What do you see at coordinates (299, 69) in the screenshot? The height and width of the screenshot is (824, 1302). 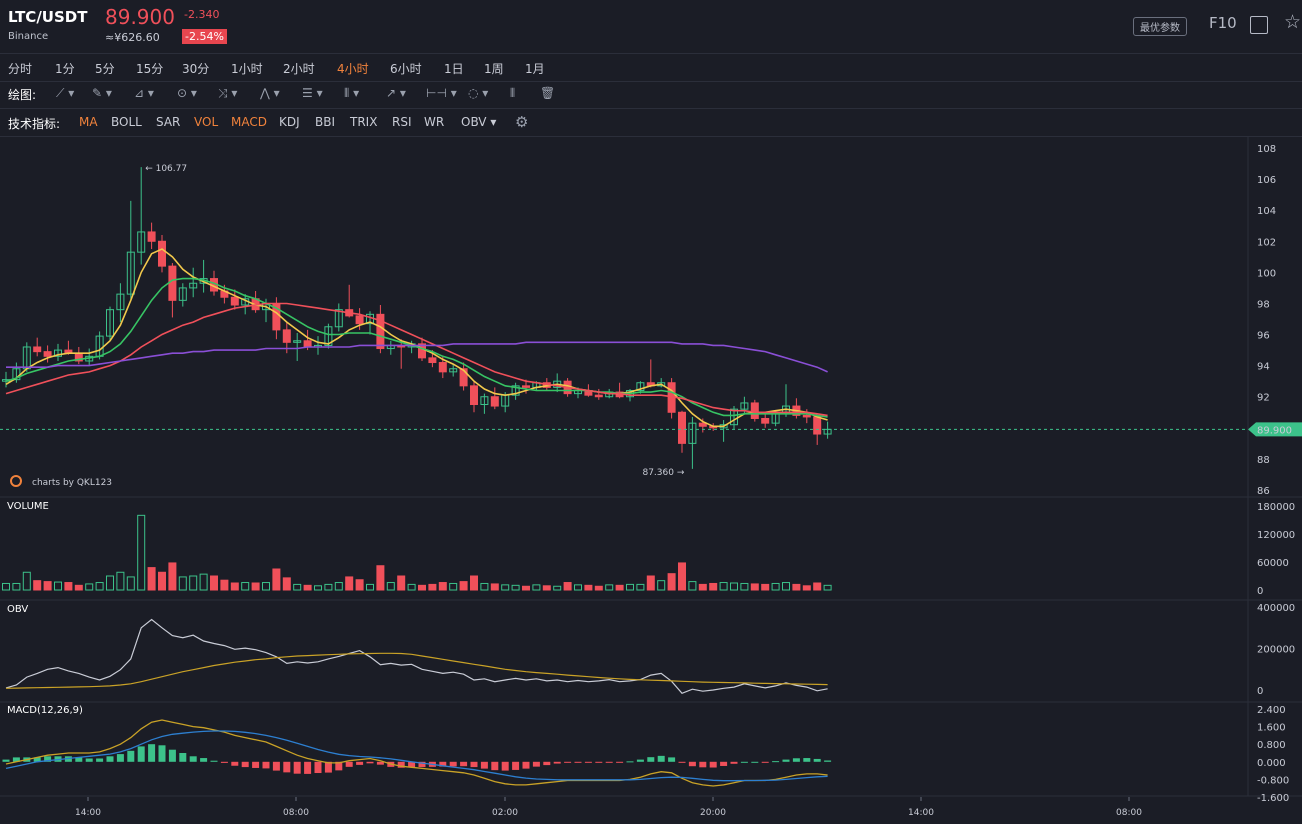 I see `timeframe-6: 2小时` at bounding box center [299, 69].